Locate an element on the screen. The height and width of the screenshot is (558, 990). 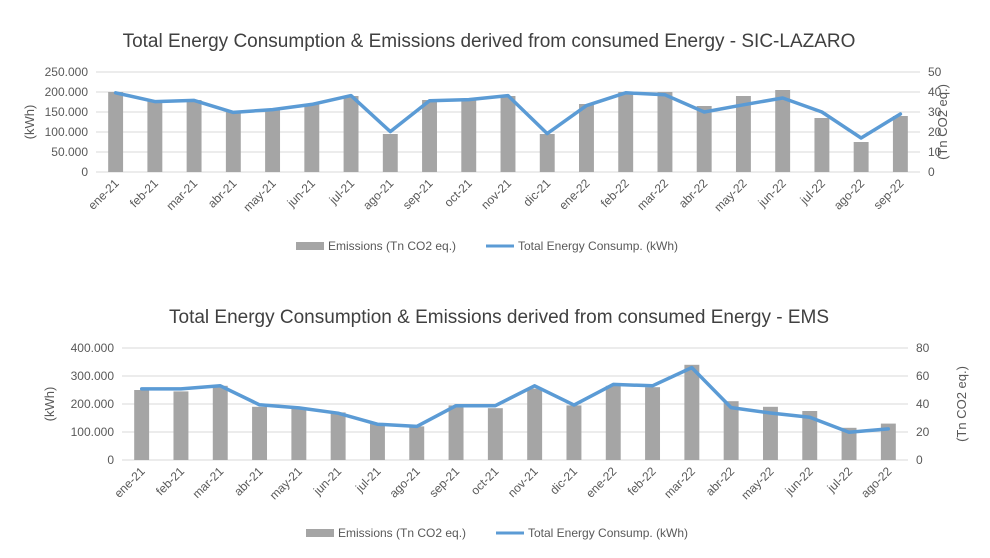
y2-tick-label: 10 is located at coordinates (935, 152).